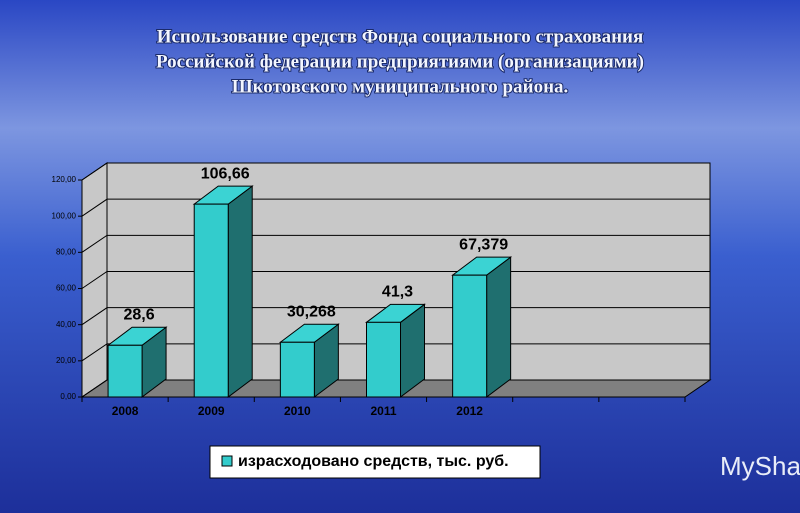  What do you see at coordinates (311, 311) in the screenshot?
I see `value-label: 30,268` at bounding box center [311, 311].